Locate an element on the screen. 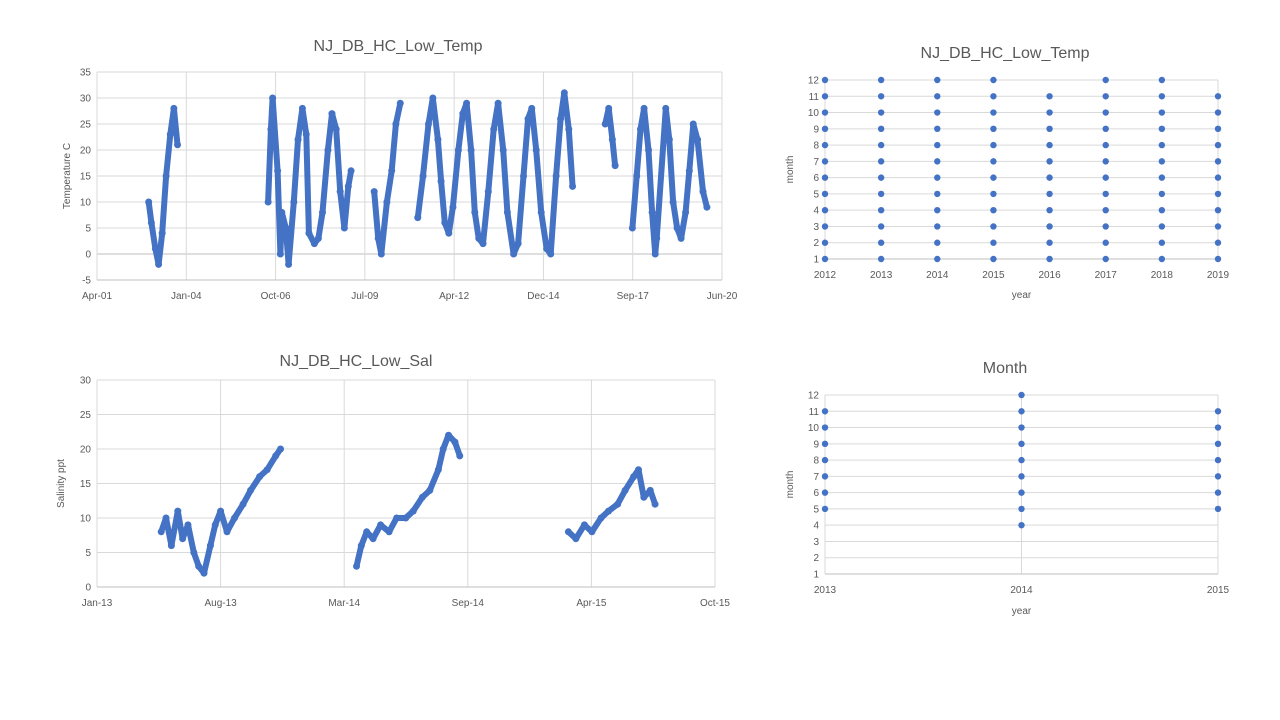 This screenshot has height=720, width=1280. y-tick-label: 6 is located at coordinates (816, 178).